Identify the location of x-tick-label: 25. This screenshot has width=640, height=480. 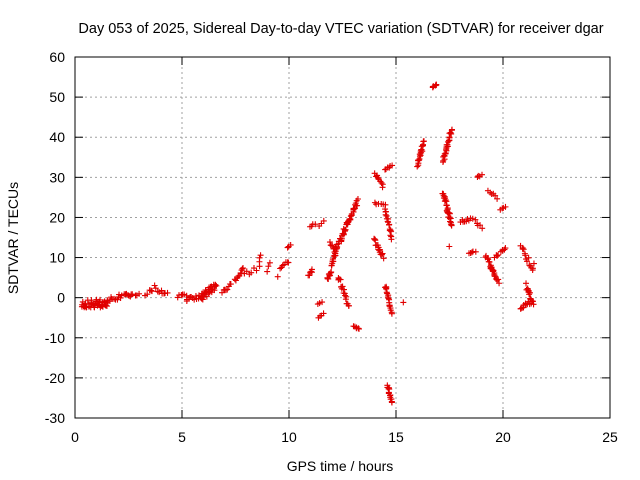
(610, 437).